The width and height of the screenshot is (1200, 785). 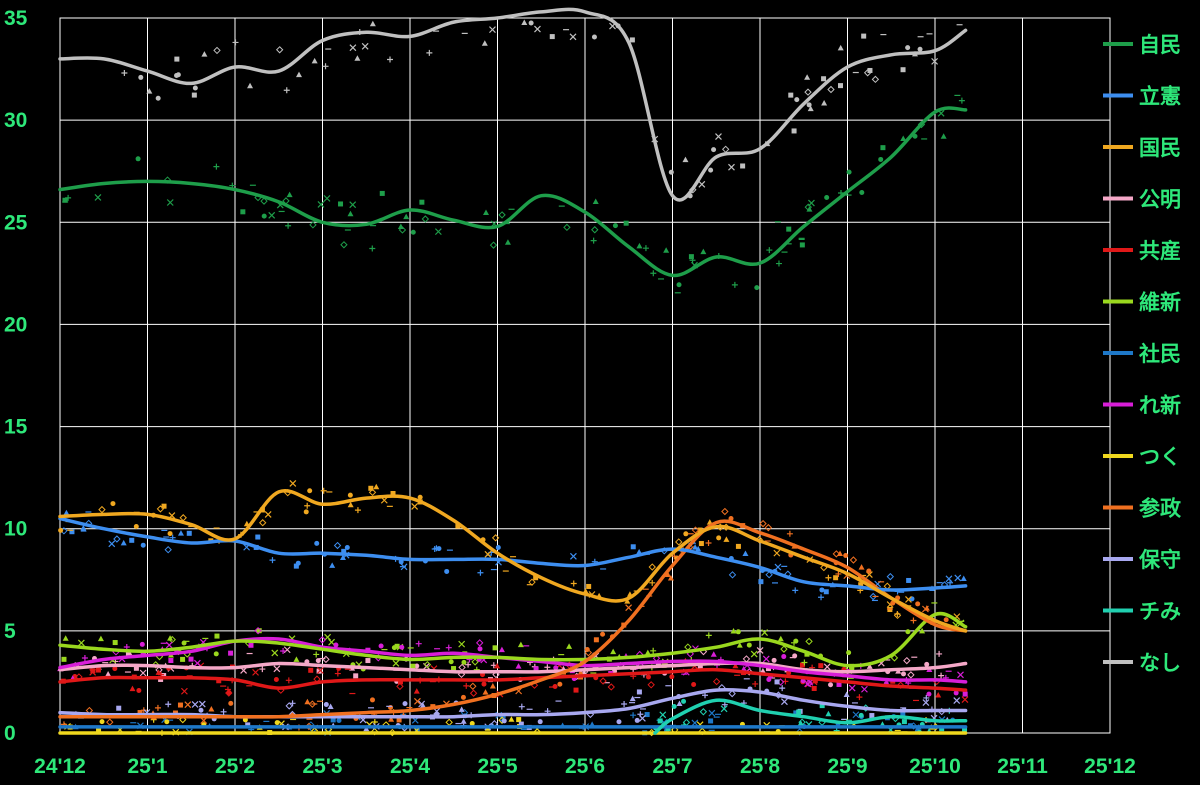 What do you see at coordinates (935, 766) in the screenshot?
I see `x-tick-label: 25'10` at bounding box center [935, 766].